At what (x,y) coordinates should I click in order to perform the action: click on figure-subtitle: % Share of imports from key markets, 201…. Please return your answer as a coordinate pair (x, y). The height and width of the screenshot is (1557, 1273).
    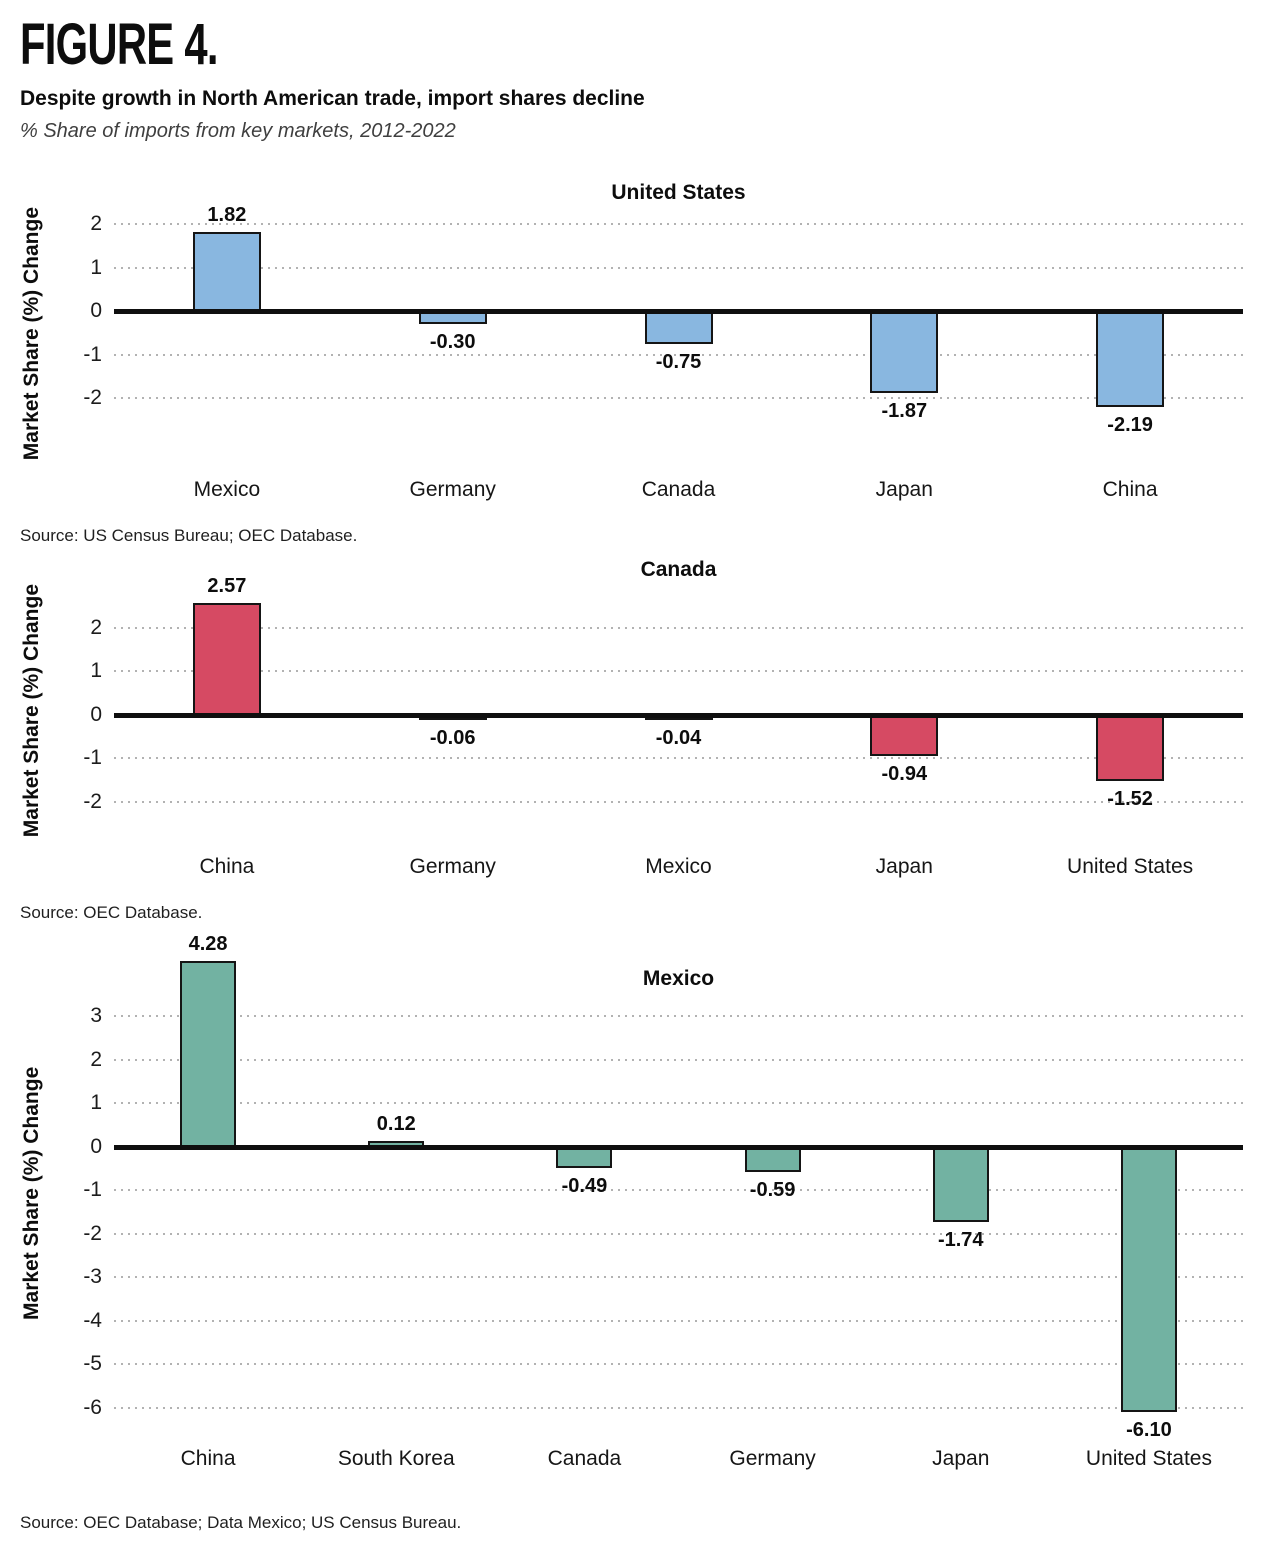
    Looking at the image, I should click on (238, 131).